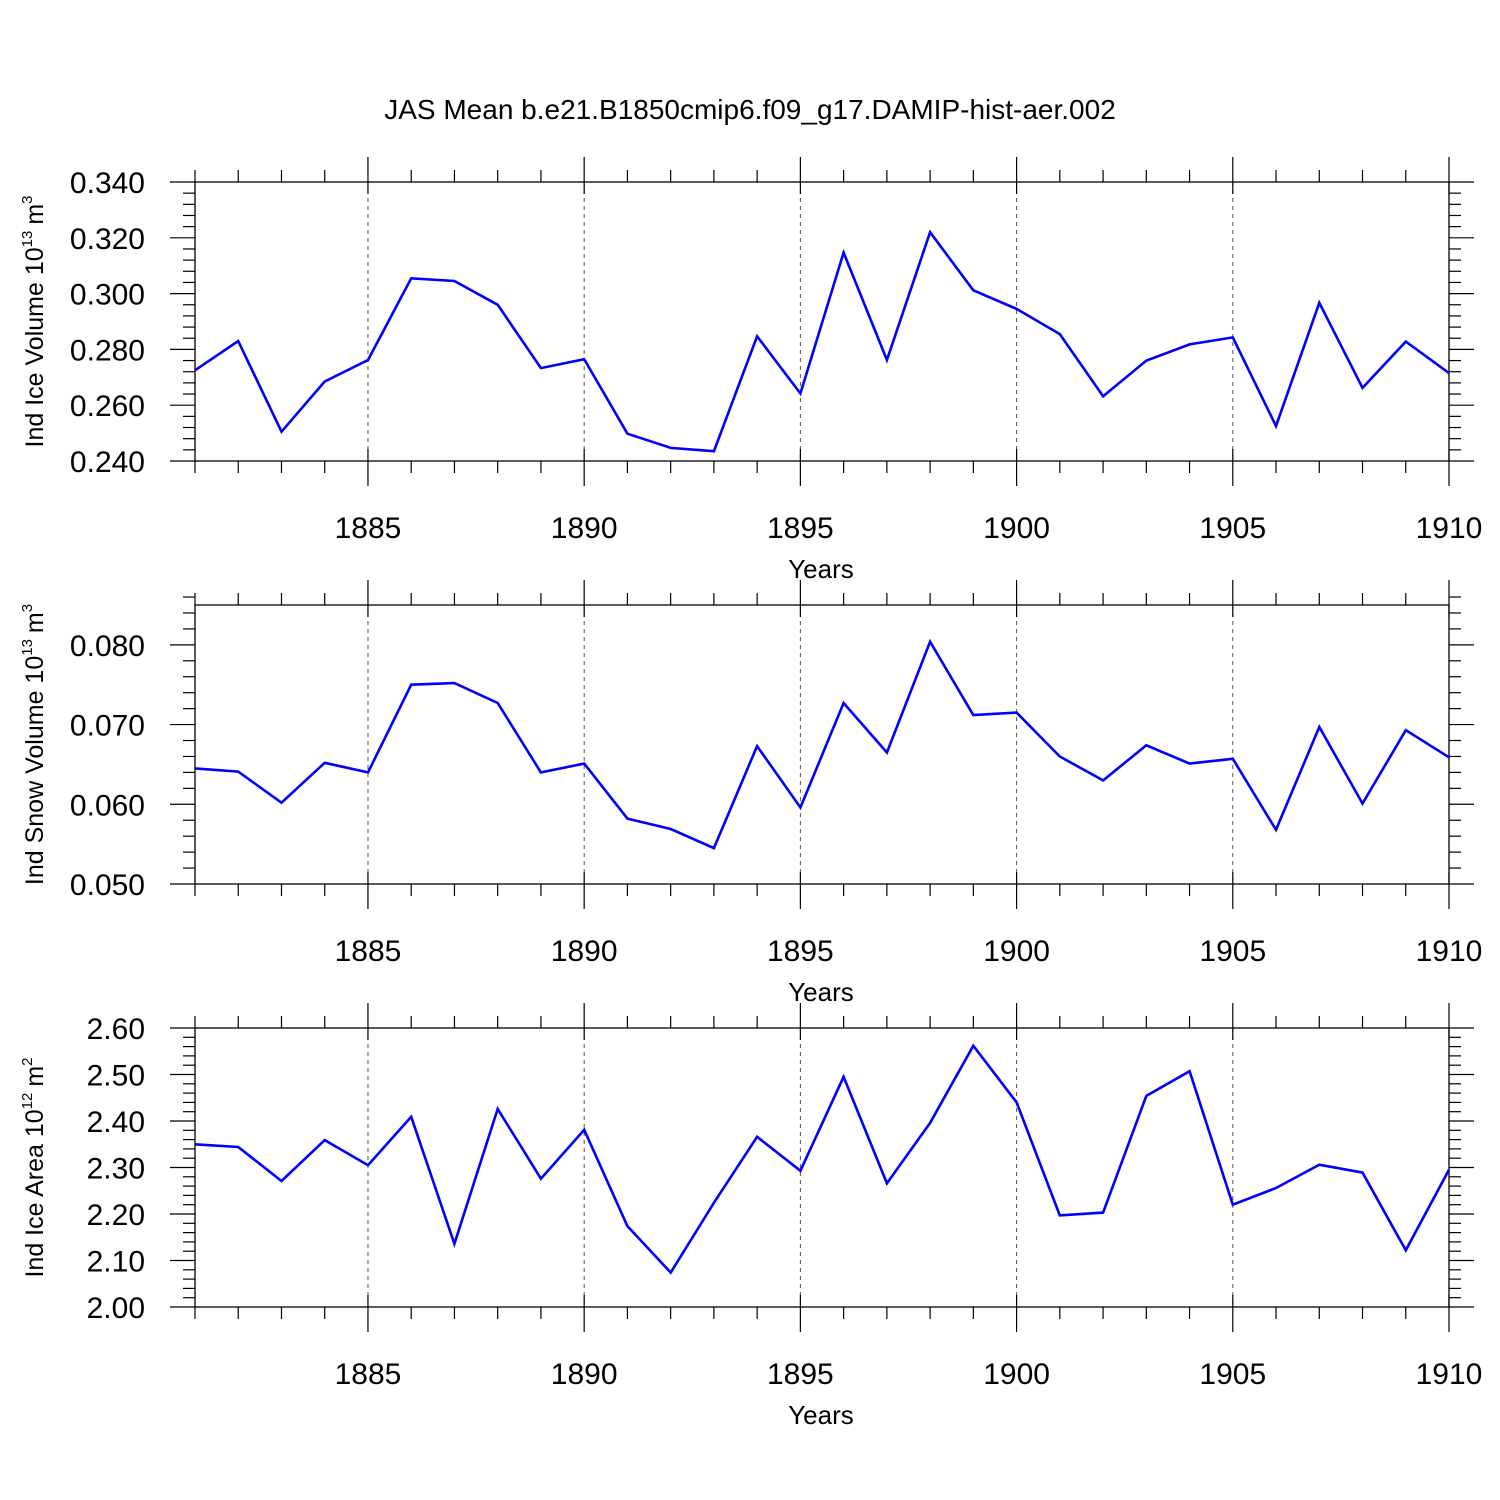 The height and width of the screenshot is (1500, 1500). I want to click on y-tick-label: 0.300, so click(107, 295).